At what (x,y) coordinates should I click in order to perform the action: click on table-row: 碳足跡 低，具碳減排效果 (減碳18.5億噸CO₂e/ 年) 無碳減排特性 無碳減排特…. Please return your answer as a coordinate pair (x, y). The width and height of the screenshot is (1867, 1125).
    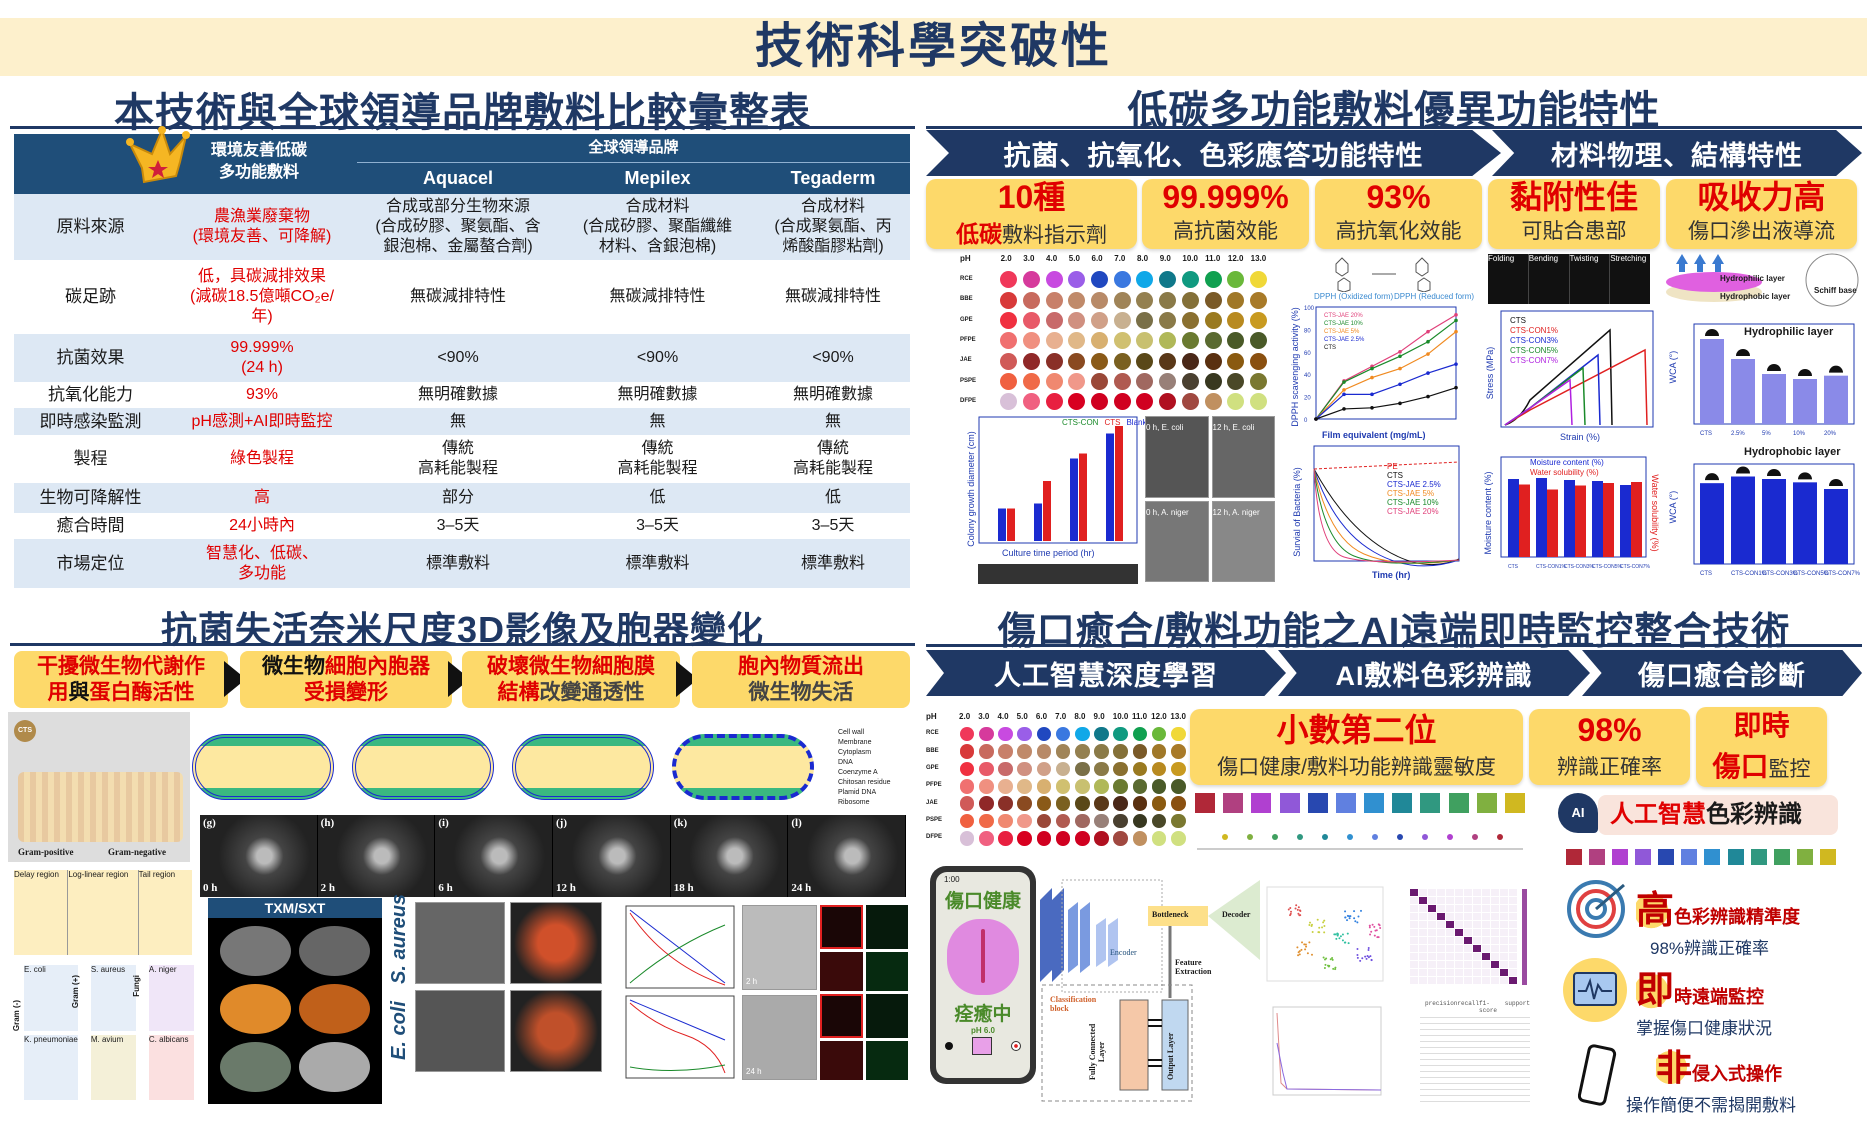
    Looking at the image, I should click on (462, 297).